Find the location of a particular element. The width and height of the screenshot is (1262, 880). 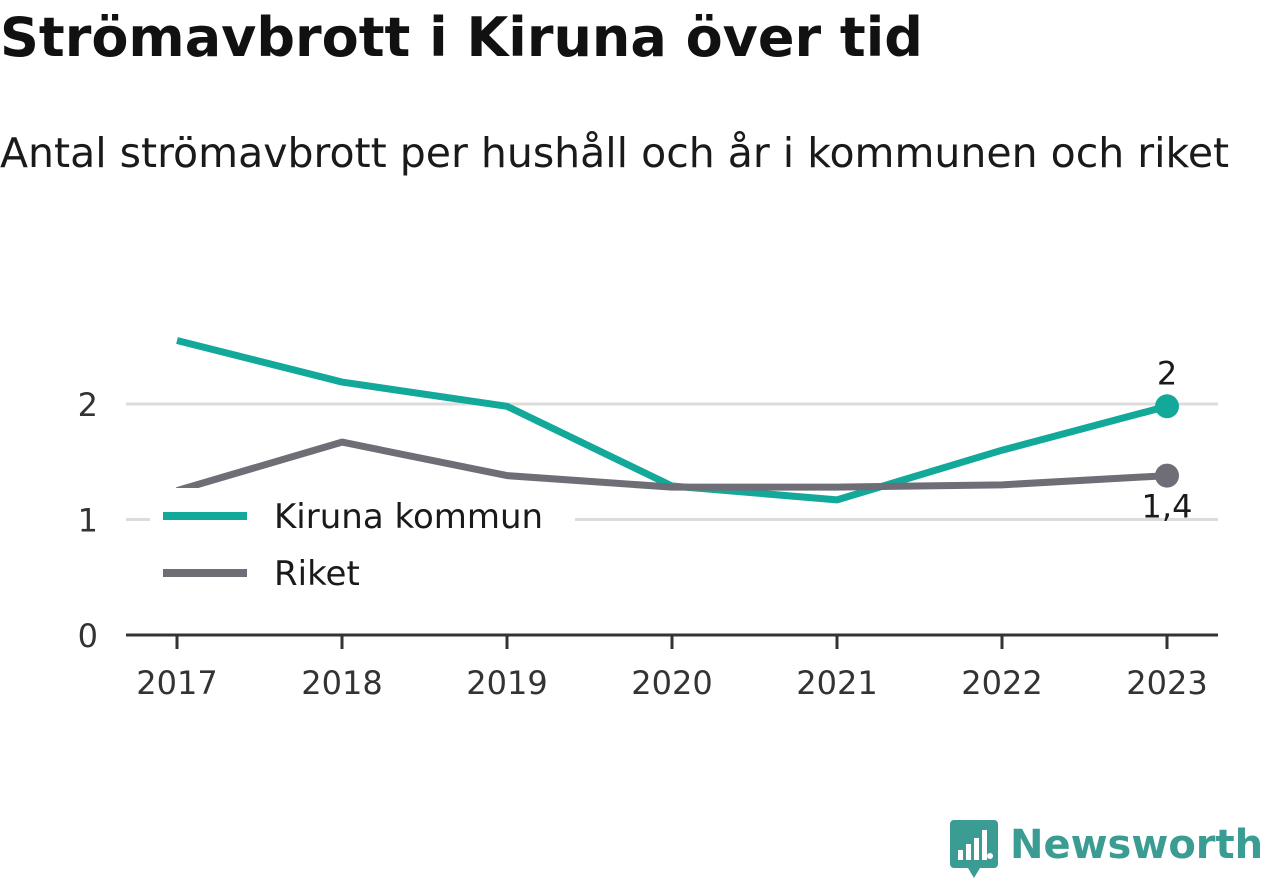

end-markers is located at coordinates (1167, 441).